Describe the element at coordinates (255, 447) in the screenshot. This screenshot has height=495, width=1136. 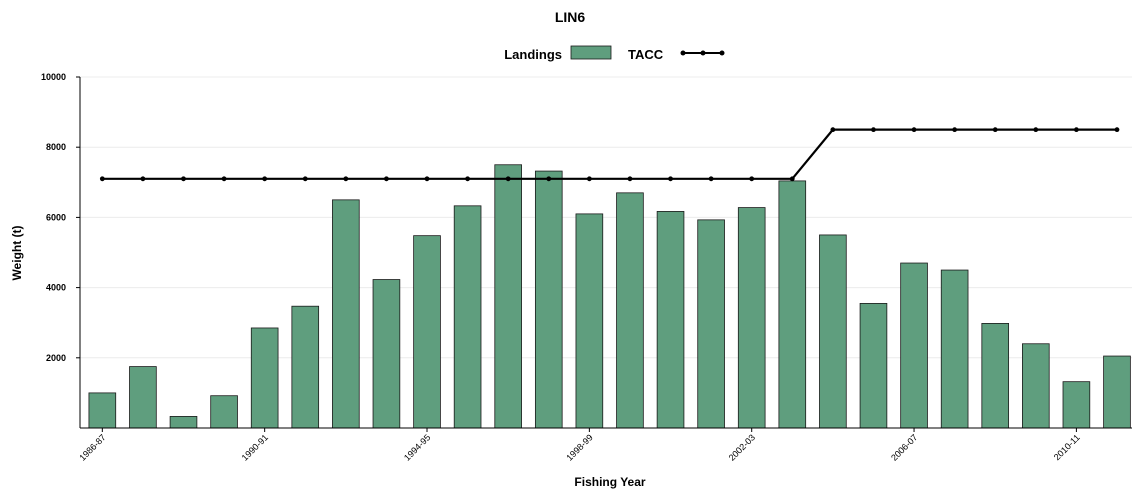
I see `x-tick-label: 1990-91` at that location.